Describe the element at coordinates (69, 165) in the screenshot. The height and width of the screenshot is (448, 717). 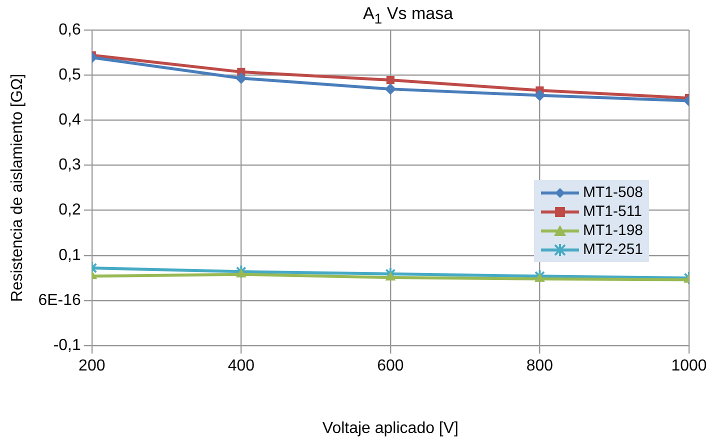
I see `y-tick-label: 0,3` at that location.